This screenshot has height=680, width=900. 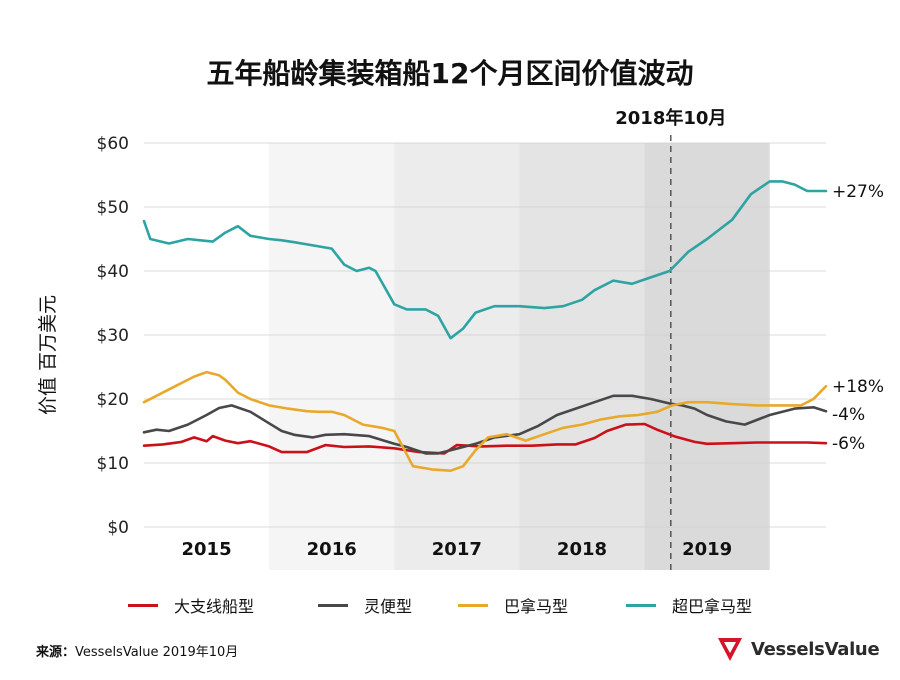 I want to click on year-band-2018, so click(x=582, y=356).